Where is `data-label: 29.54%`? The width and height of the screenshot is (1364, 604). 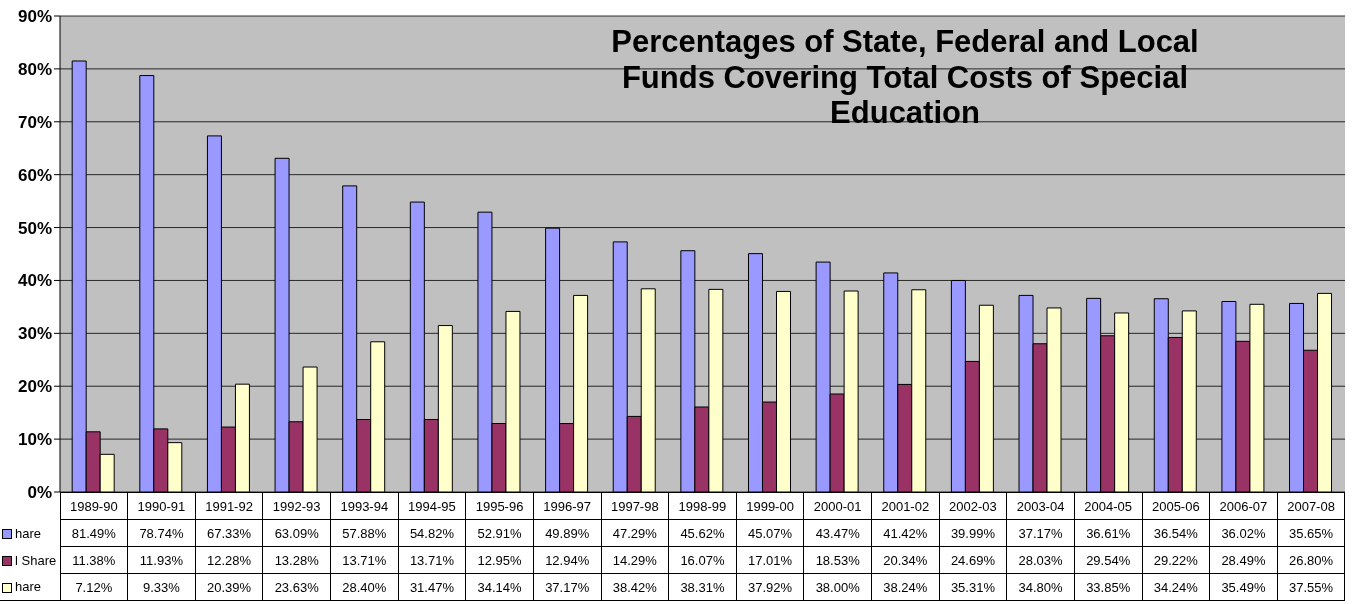
data-label: 29.54% is located at coordinates (1108, 560).